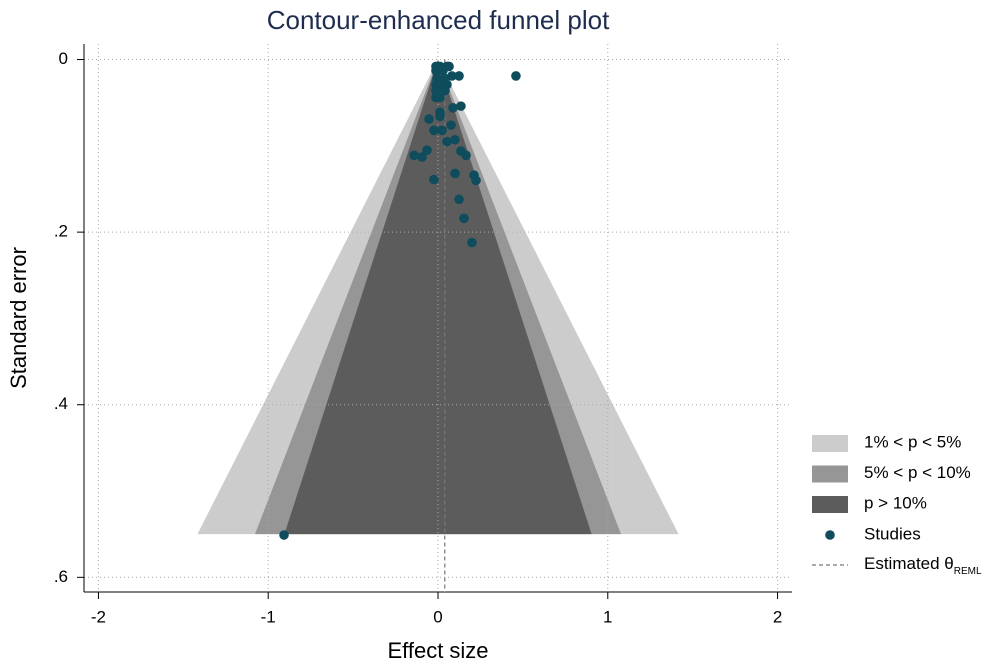  What do you see at coordinates (438, 20) in the screenshot?
I see `chart-title: Contour-enhanced funnel plot` at bounding box center [438, 20].